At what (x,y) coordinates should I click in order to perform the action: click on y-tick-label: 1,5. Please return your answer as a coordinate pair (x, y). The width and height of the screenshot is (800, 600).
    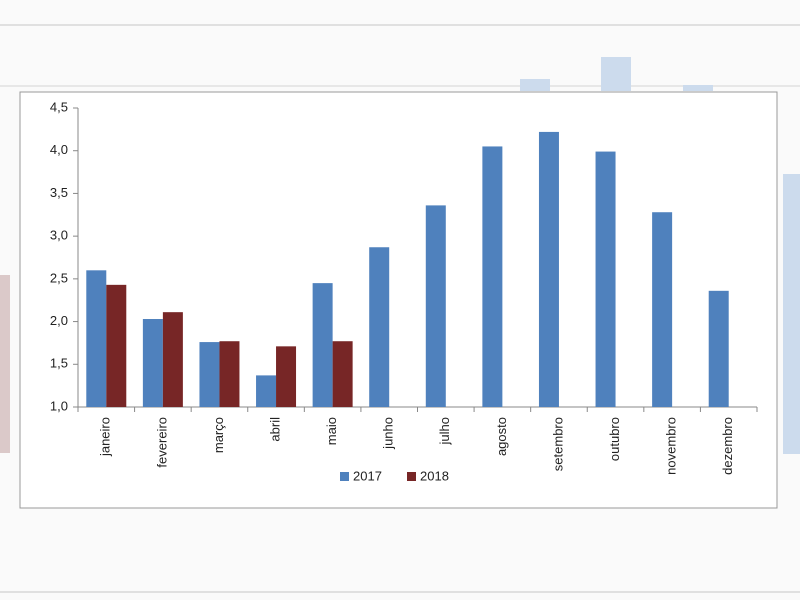
    Looking at the image, I should click on (59, 363).